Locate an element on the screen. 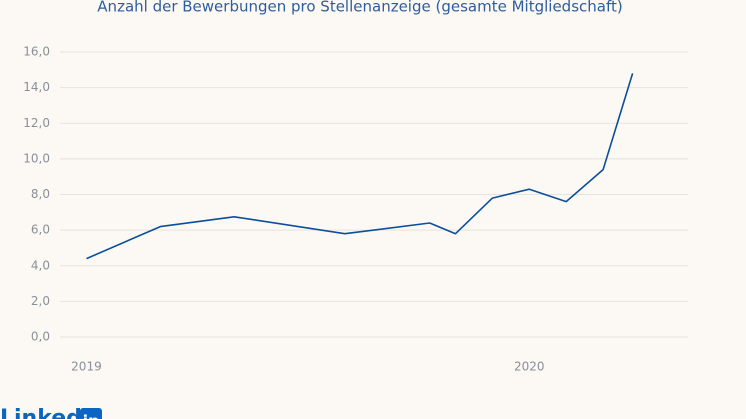  y-tick-label: 12,0 is located at coordinates (36, 123).